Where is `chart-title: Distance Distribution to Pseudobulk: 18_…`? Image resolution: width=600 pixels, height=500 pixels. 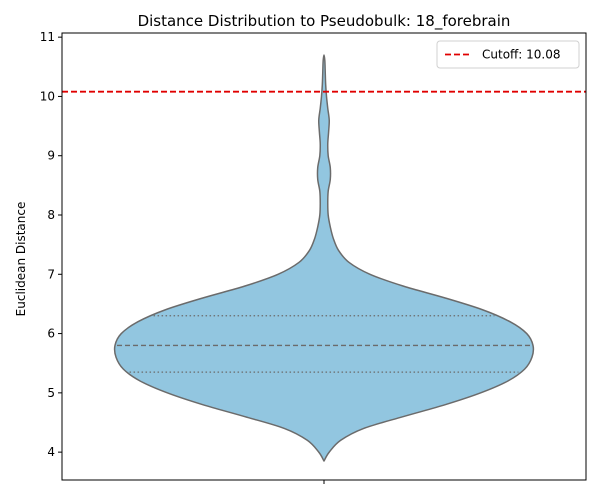 chart-title: Distance Distribution to Pseudobulk: 18_… is located at coordinates (324, 21).